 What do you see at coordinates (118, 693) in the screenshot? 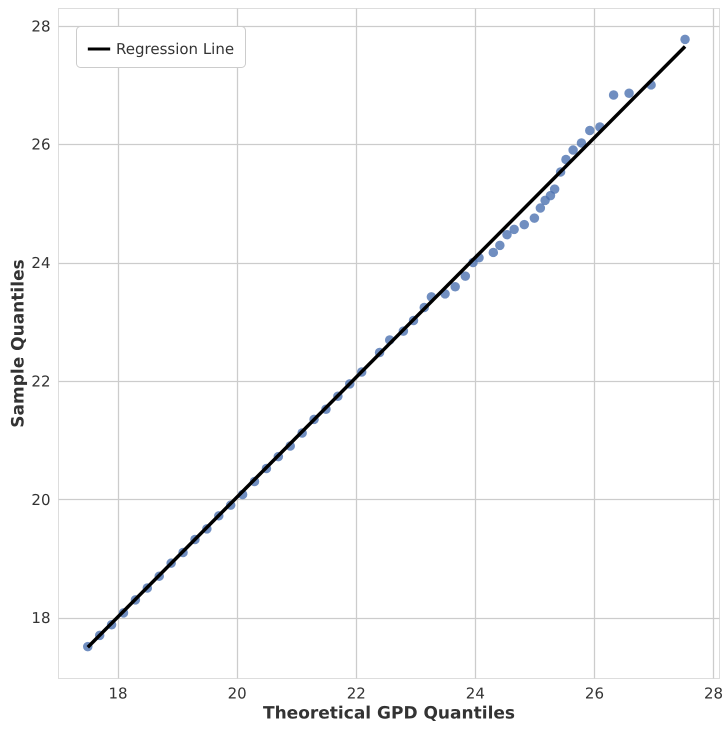
I see `x-tick-label: 18` at bounding box center [118, 693].